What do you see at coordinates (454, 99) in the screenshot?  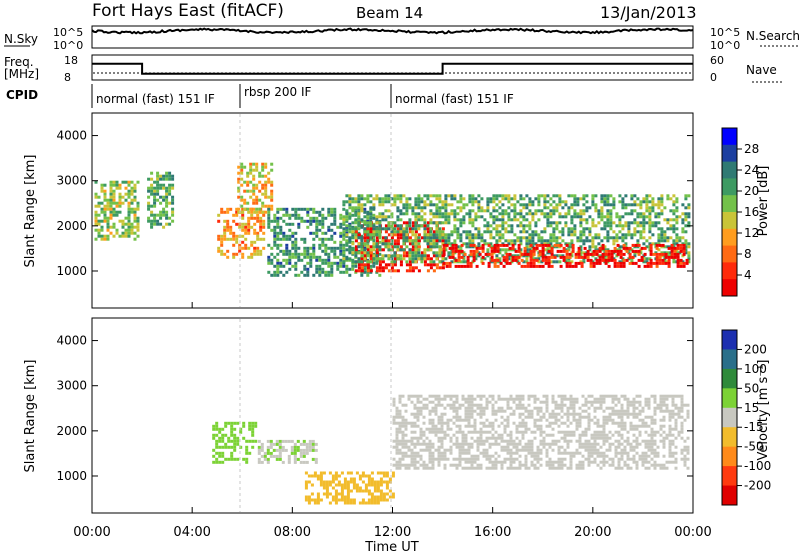 I see `cpid-segment-3: normal (fast) 151 IF` at bounding box center [454, 99].